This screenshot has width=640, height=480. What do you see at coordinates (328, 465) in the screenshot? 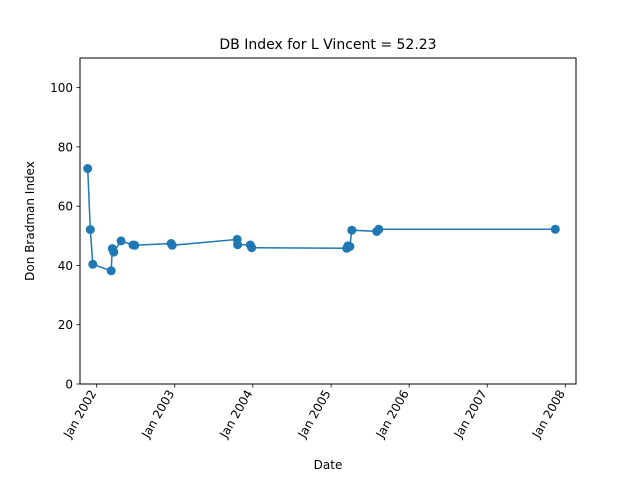
I see `x-axis-label: Date` at bounding box center [328, 465].